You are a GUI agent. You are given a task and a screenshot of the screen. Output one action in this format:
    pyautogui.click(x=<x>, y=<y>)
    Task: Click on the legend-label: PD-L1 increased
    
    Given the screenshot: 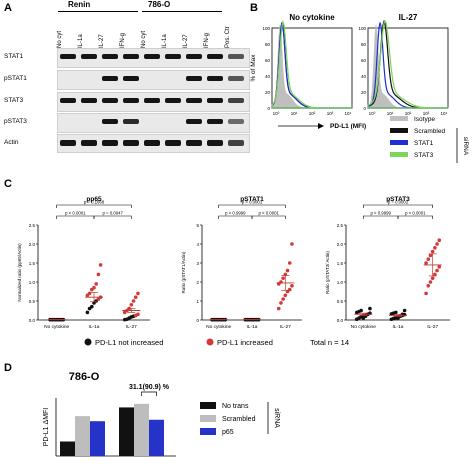 What is the action you would take?
    pyautogui.click(x=245, y=342)
    